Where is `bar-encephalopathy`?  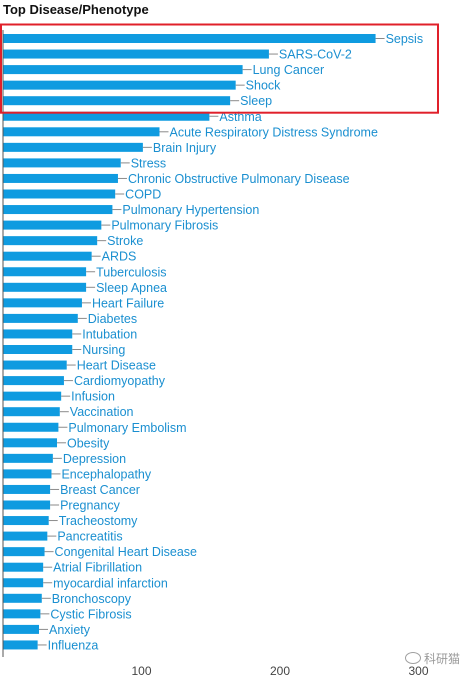 bar-encephalopathy is located at coordinates (27, 474).